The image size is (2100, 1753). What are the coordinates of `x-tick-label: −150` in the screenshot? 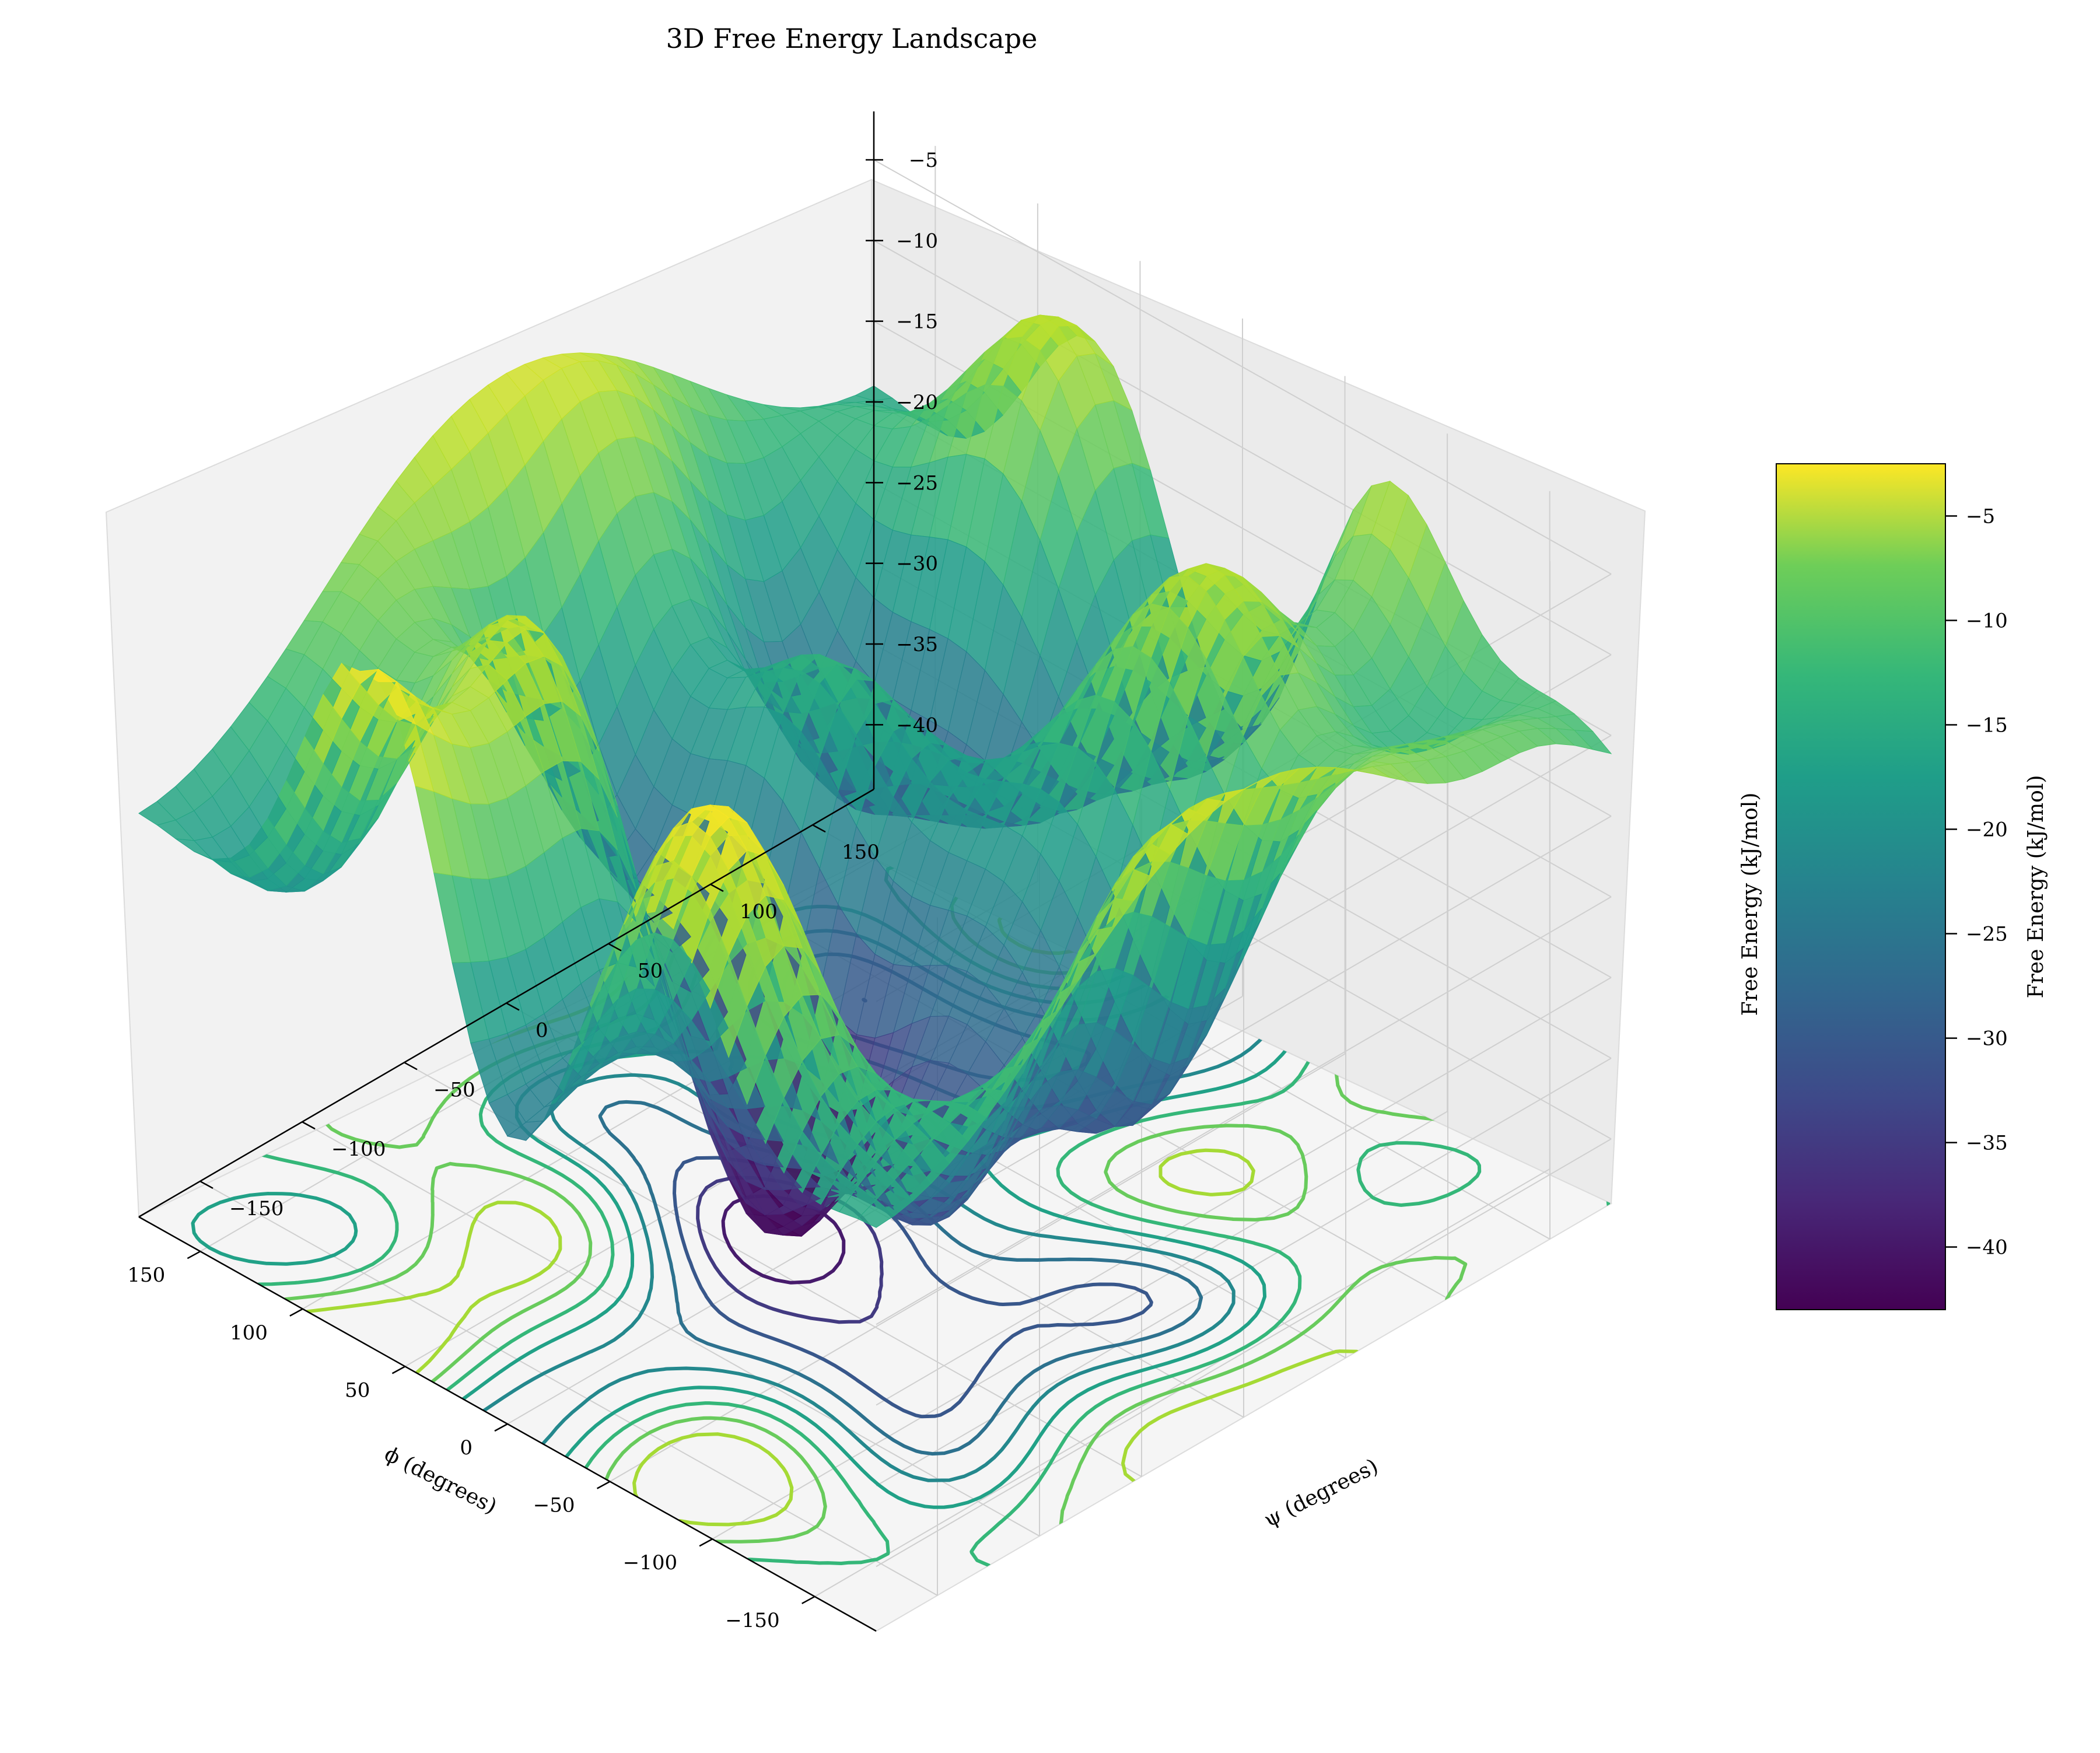 It's located at (752, 1620).